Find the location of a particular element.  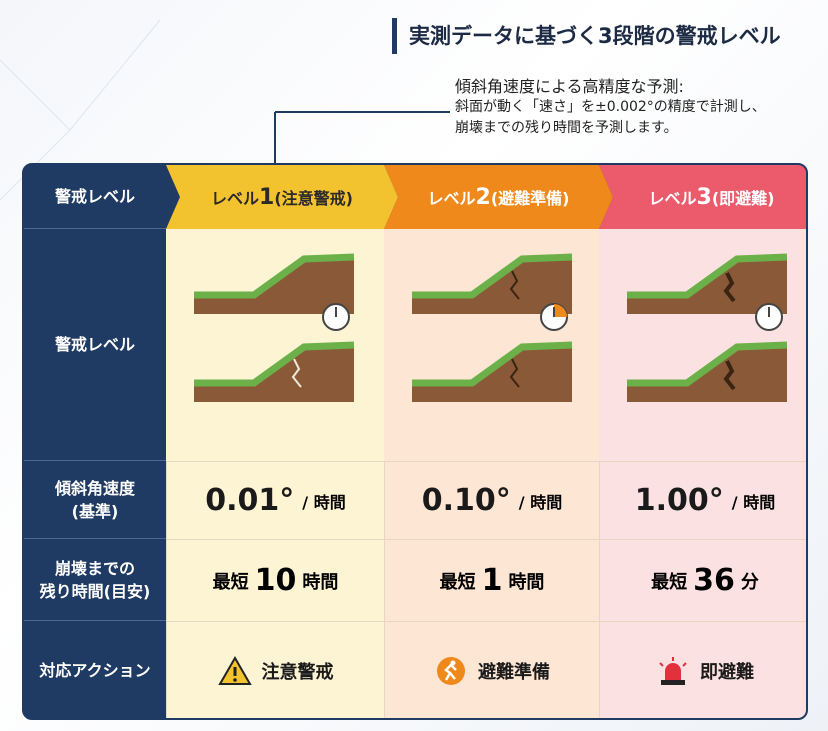

rate-value: 0.10° is located at coordinates (466, 500).